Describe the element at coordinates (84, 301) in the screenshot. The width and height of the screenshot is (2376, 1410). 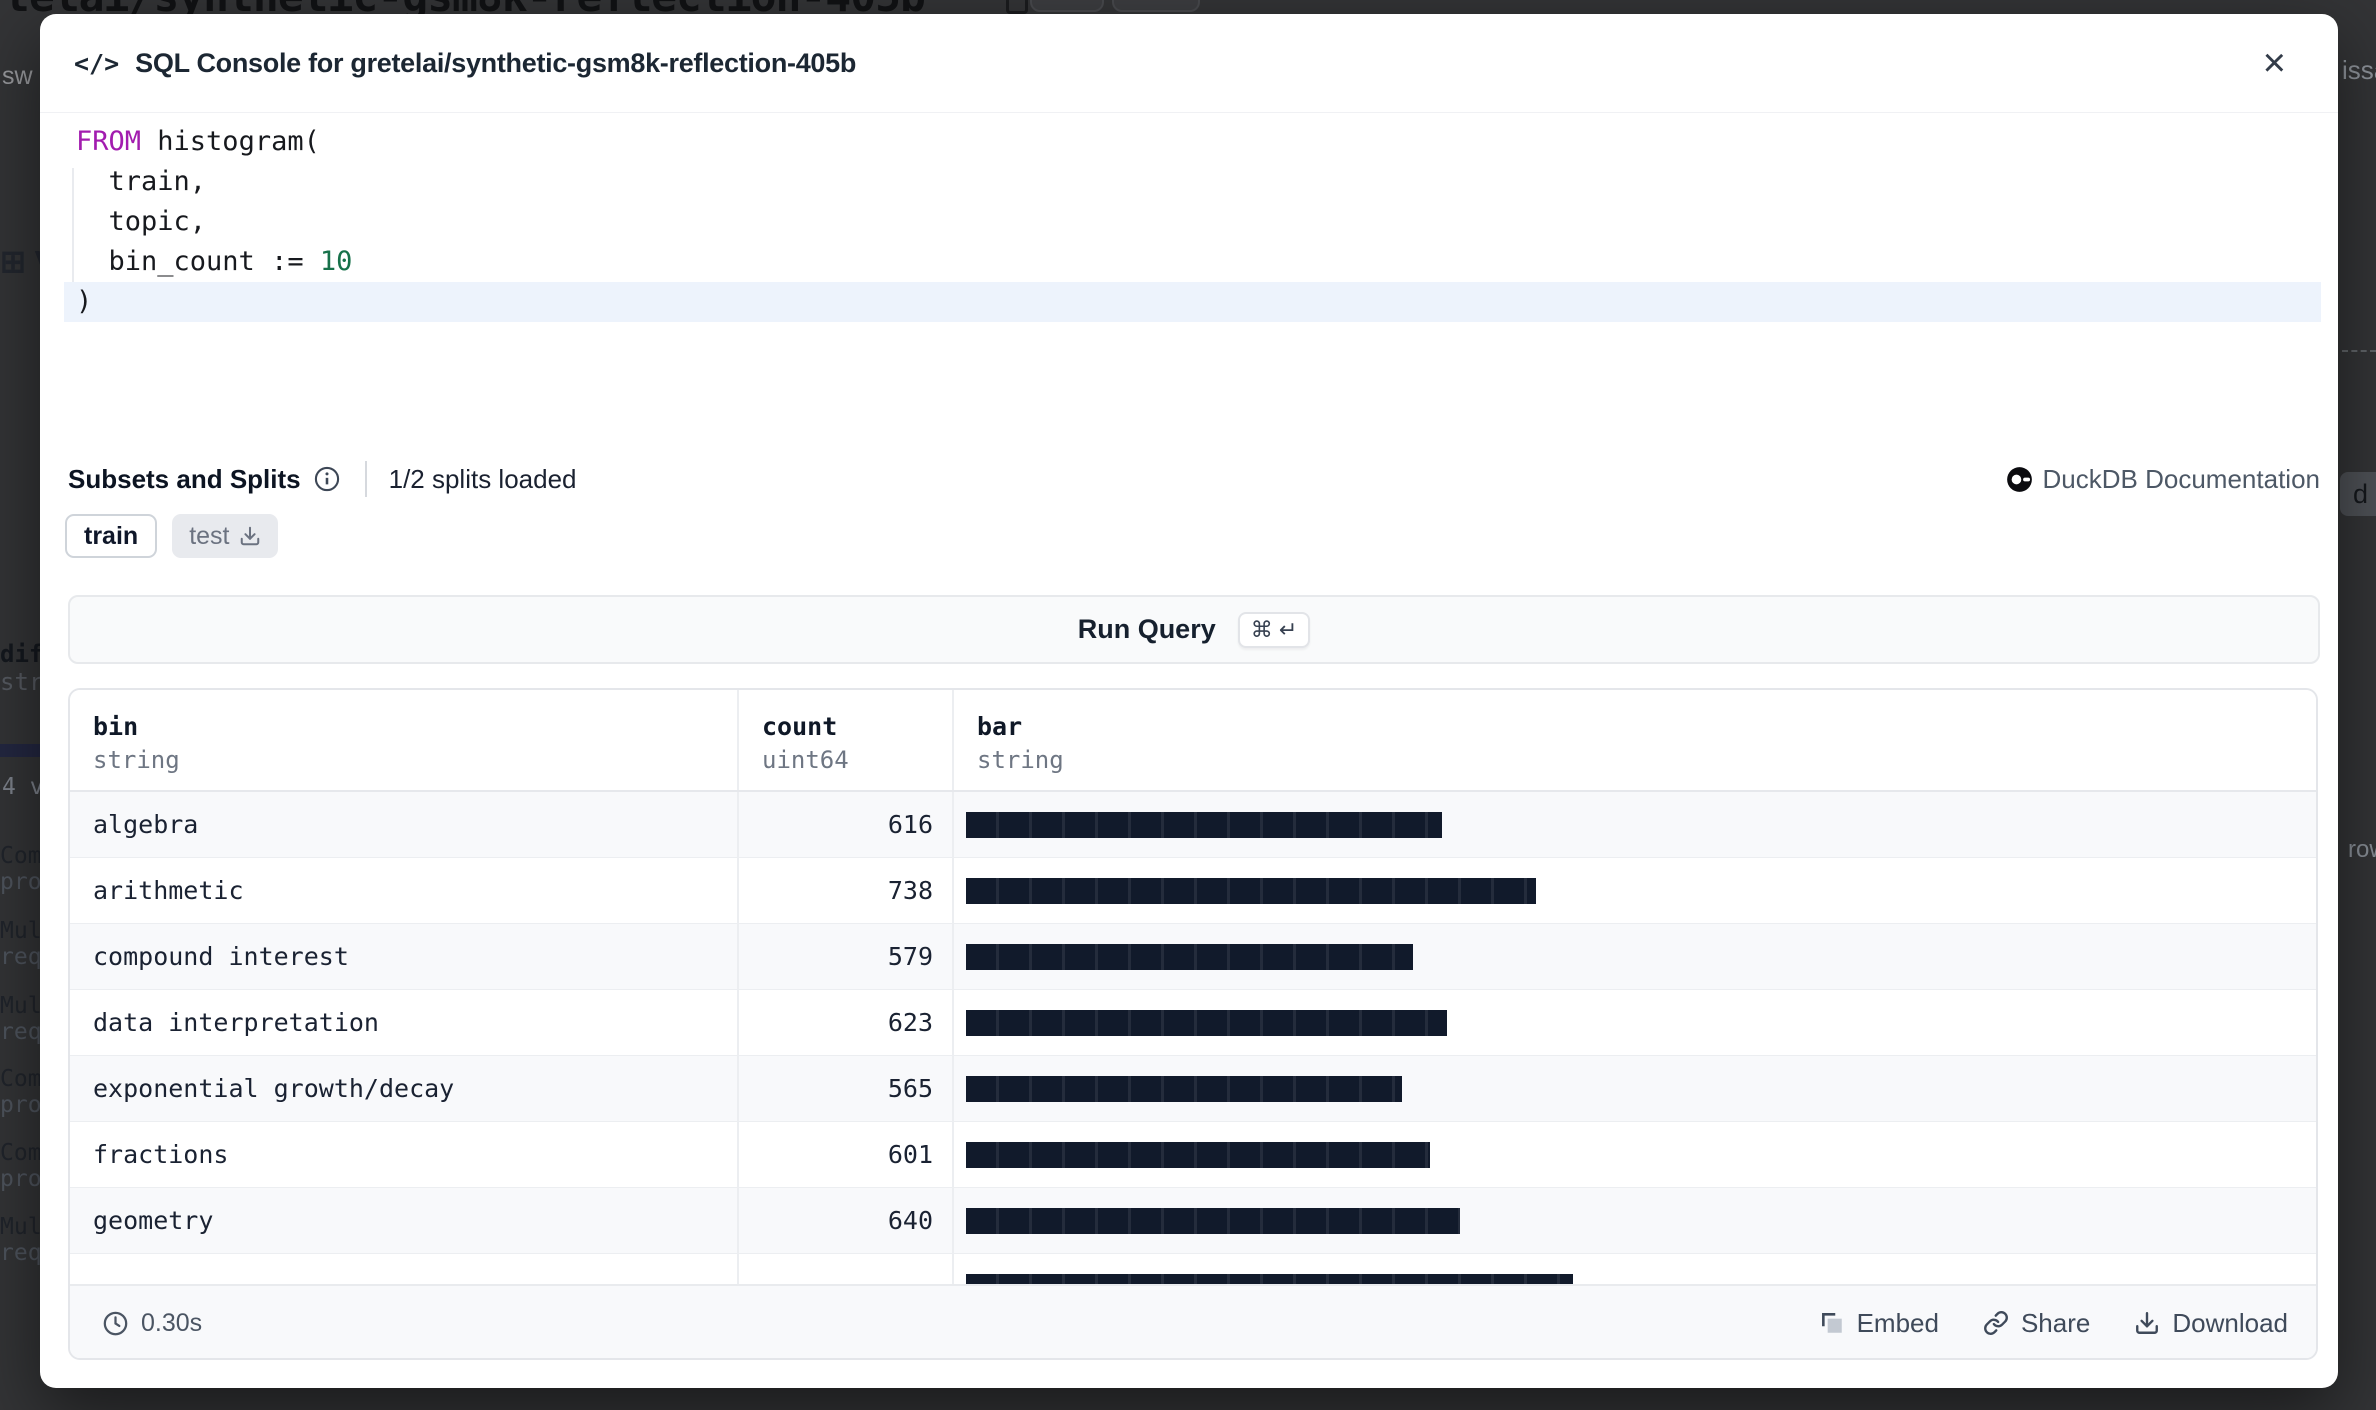
I see `sql-text: )` at that location.